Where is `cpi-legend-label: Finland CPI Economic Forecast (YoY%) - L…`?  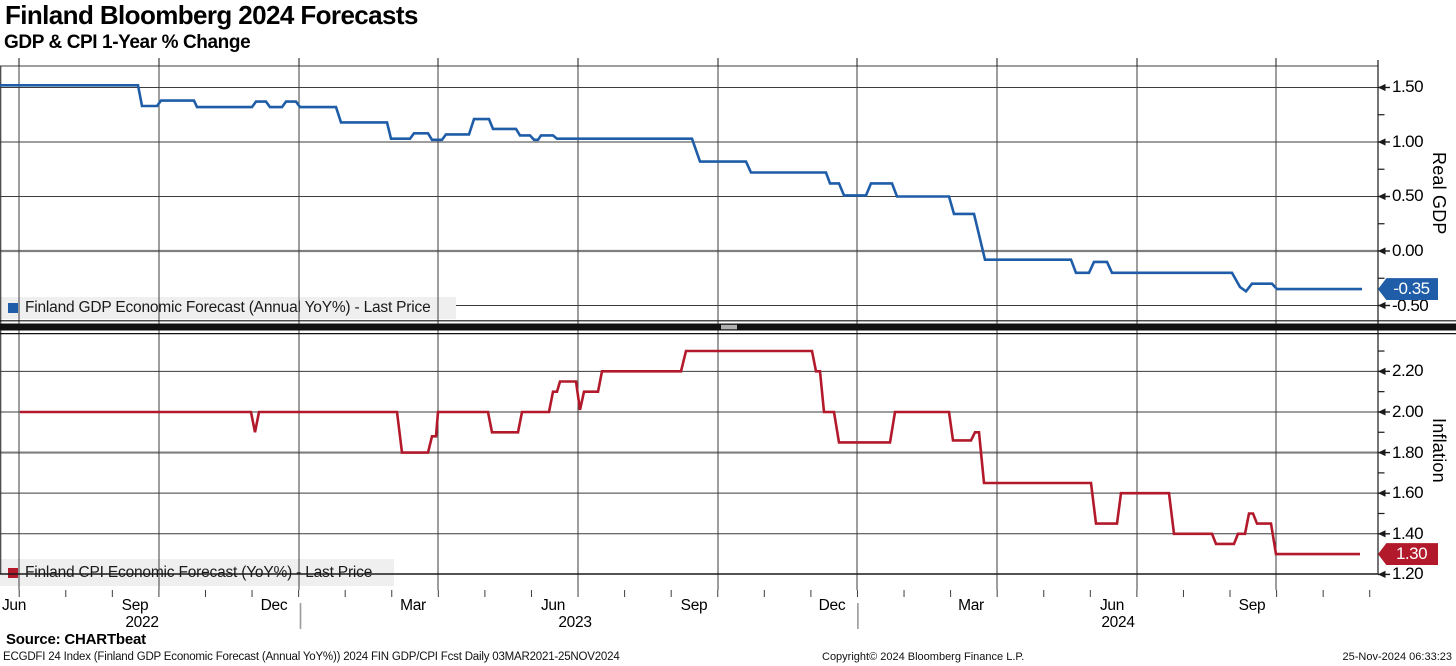 cpi-legend-label: Finland CPI Economic Forecast (YoY%) - L… is located at coordinates (199, 572).